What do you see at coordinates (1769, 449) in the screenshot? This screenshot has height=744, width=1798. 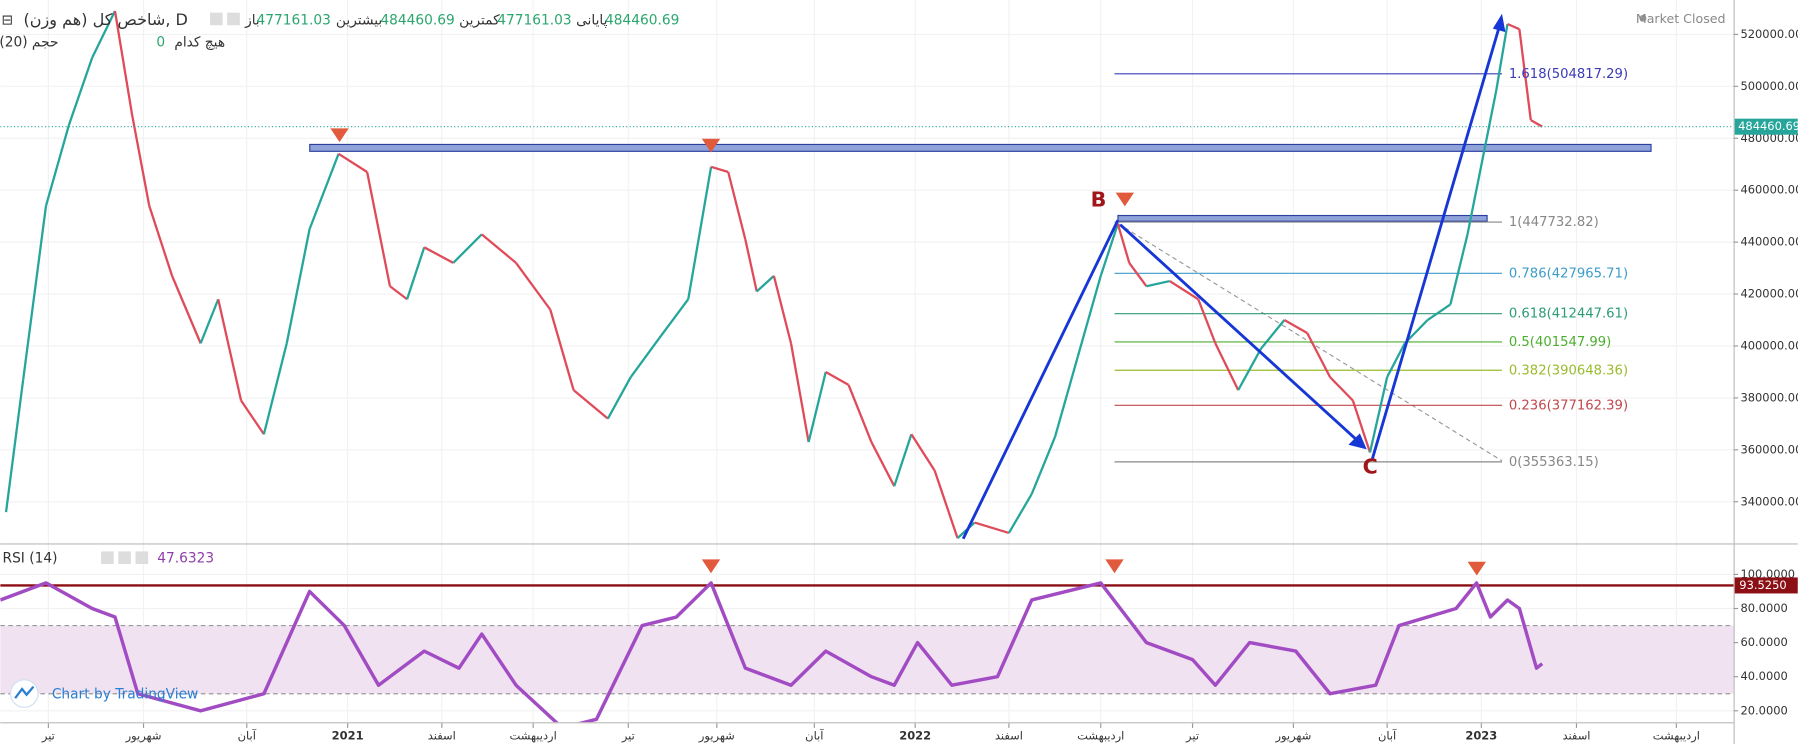 I see `y-tick-label: 360000.00` at bounding box center [1769, 449].